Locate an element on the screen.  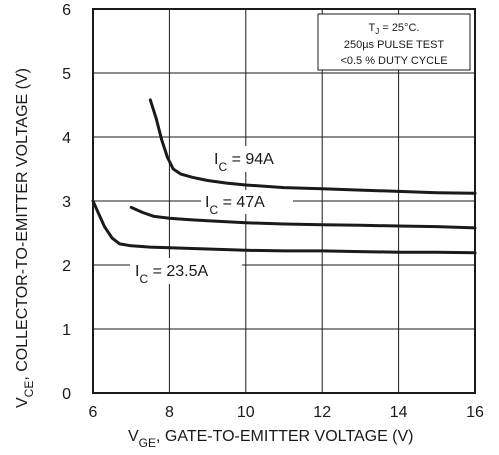
series-label-94A: IC = 94A is located at coordinates (256, 160).